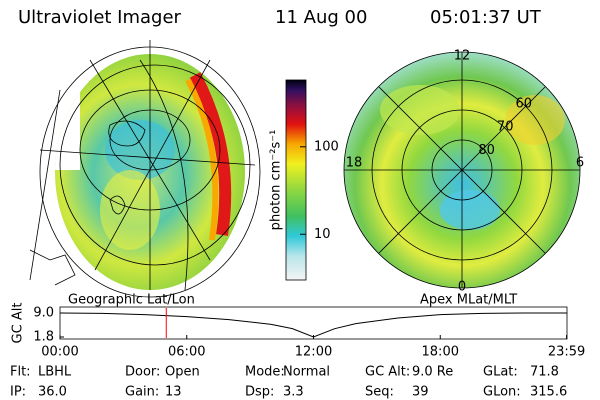  Describe the element at coordinates (293, 392) in the screenshot. I see `field-value: 3.3` at that location.